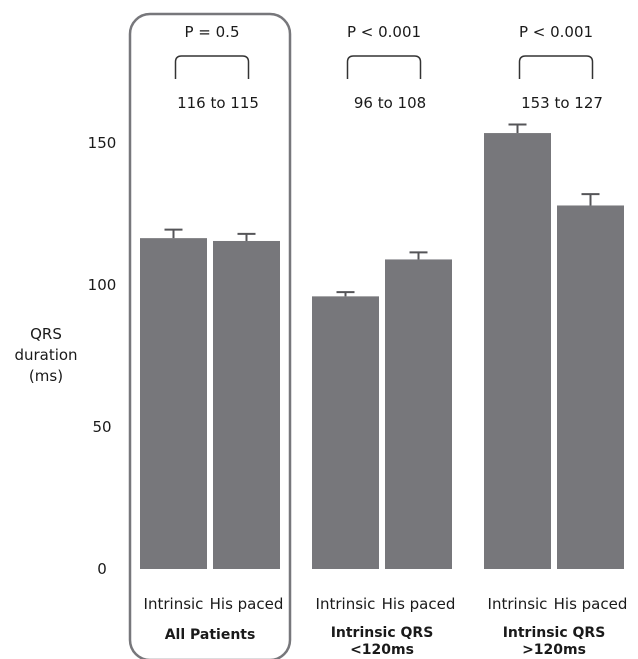 Image resolution: width=638 pixels, height=659 pixels. What do you see at coordinates (554, 650) in the screenshot?
I see `group-label: >120ms` at bounding box center [554, 650].